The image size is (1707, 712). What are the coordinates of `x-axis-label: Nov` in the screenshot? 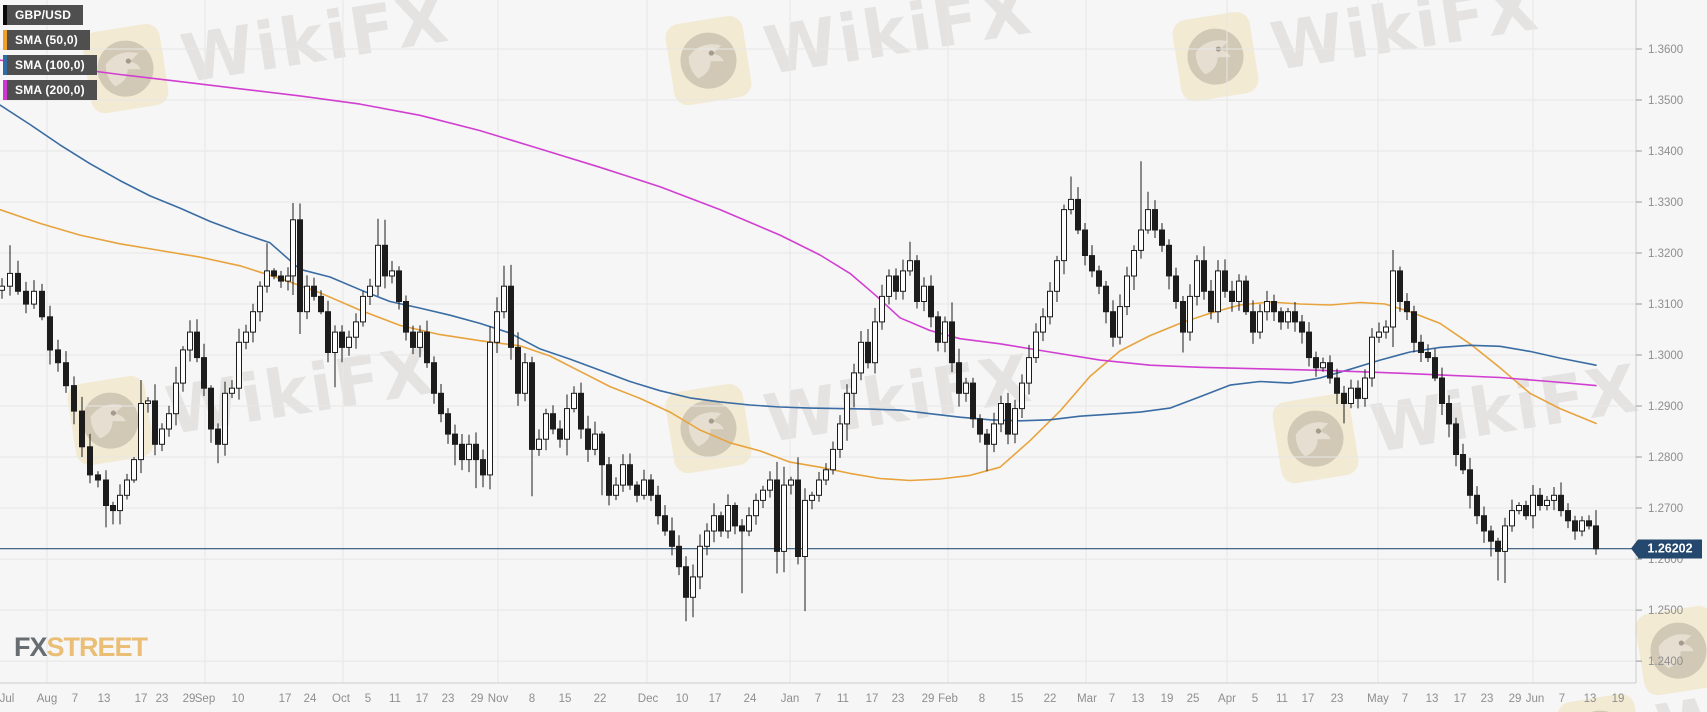 It's located at (498, 699).